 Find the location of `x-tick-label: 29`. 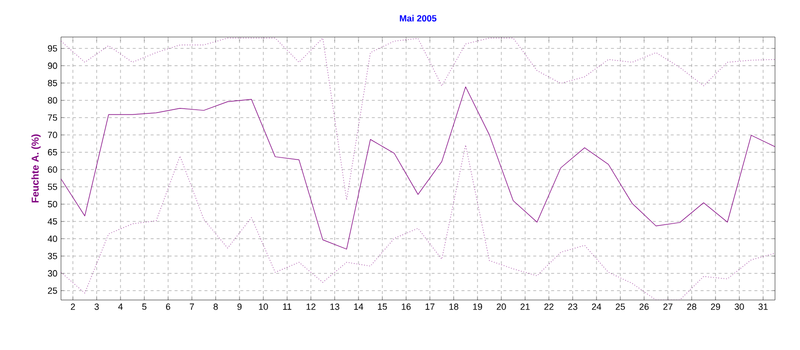

x-tick-label: 29 is located at coordinates (715, 307).